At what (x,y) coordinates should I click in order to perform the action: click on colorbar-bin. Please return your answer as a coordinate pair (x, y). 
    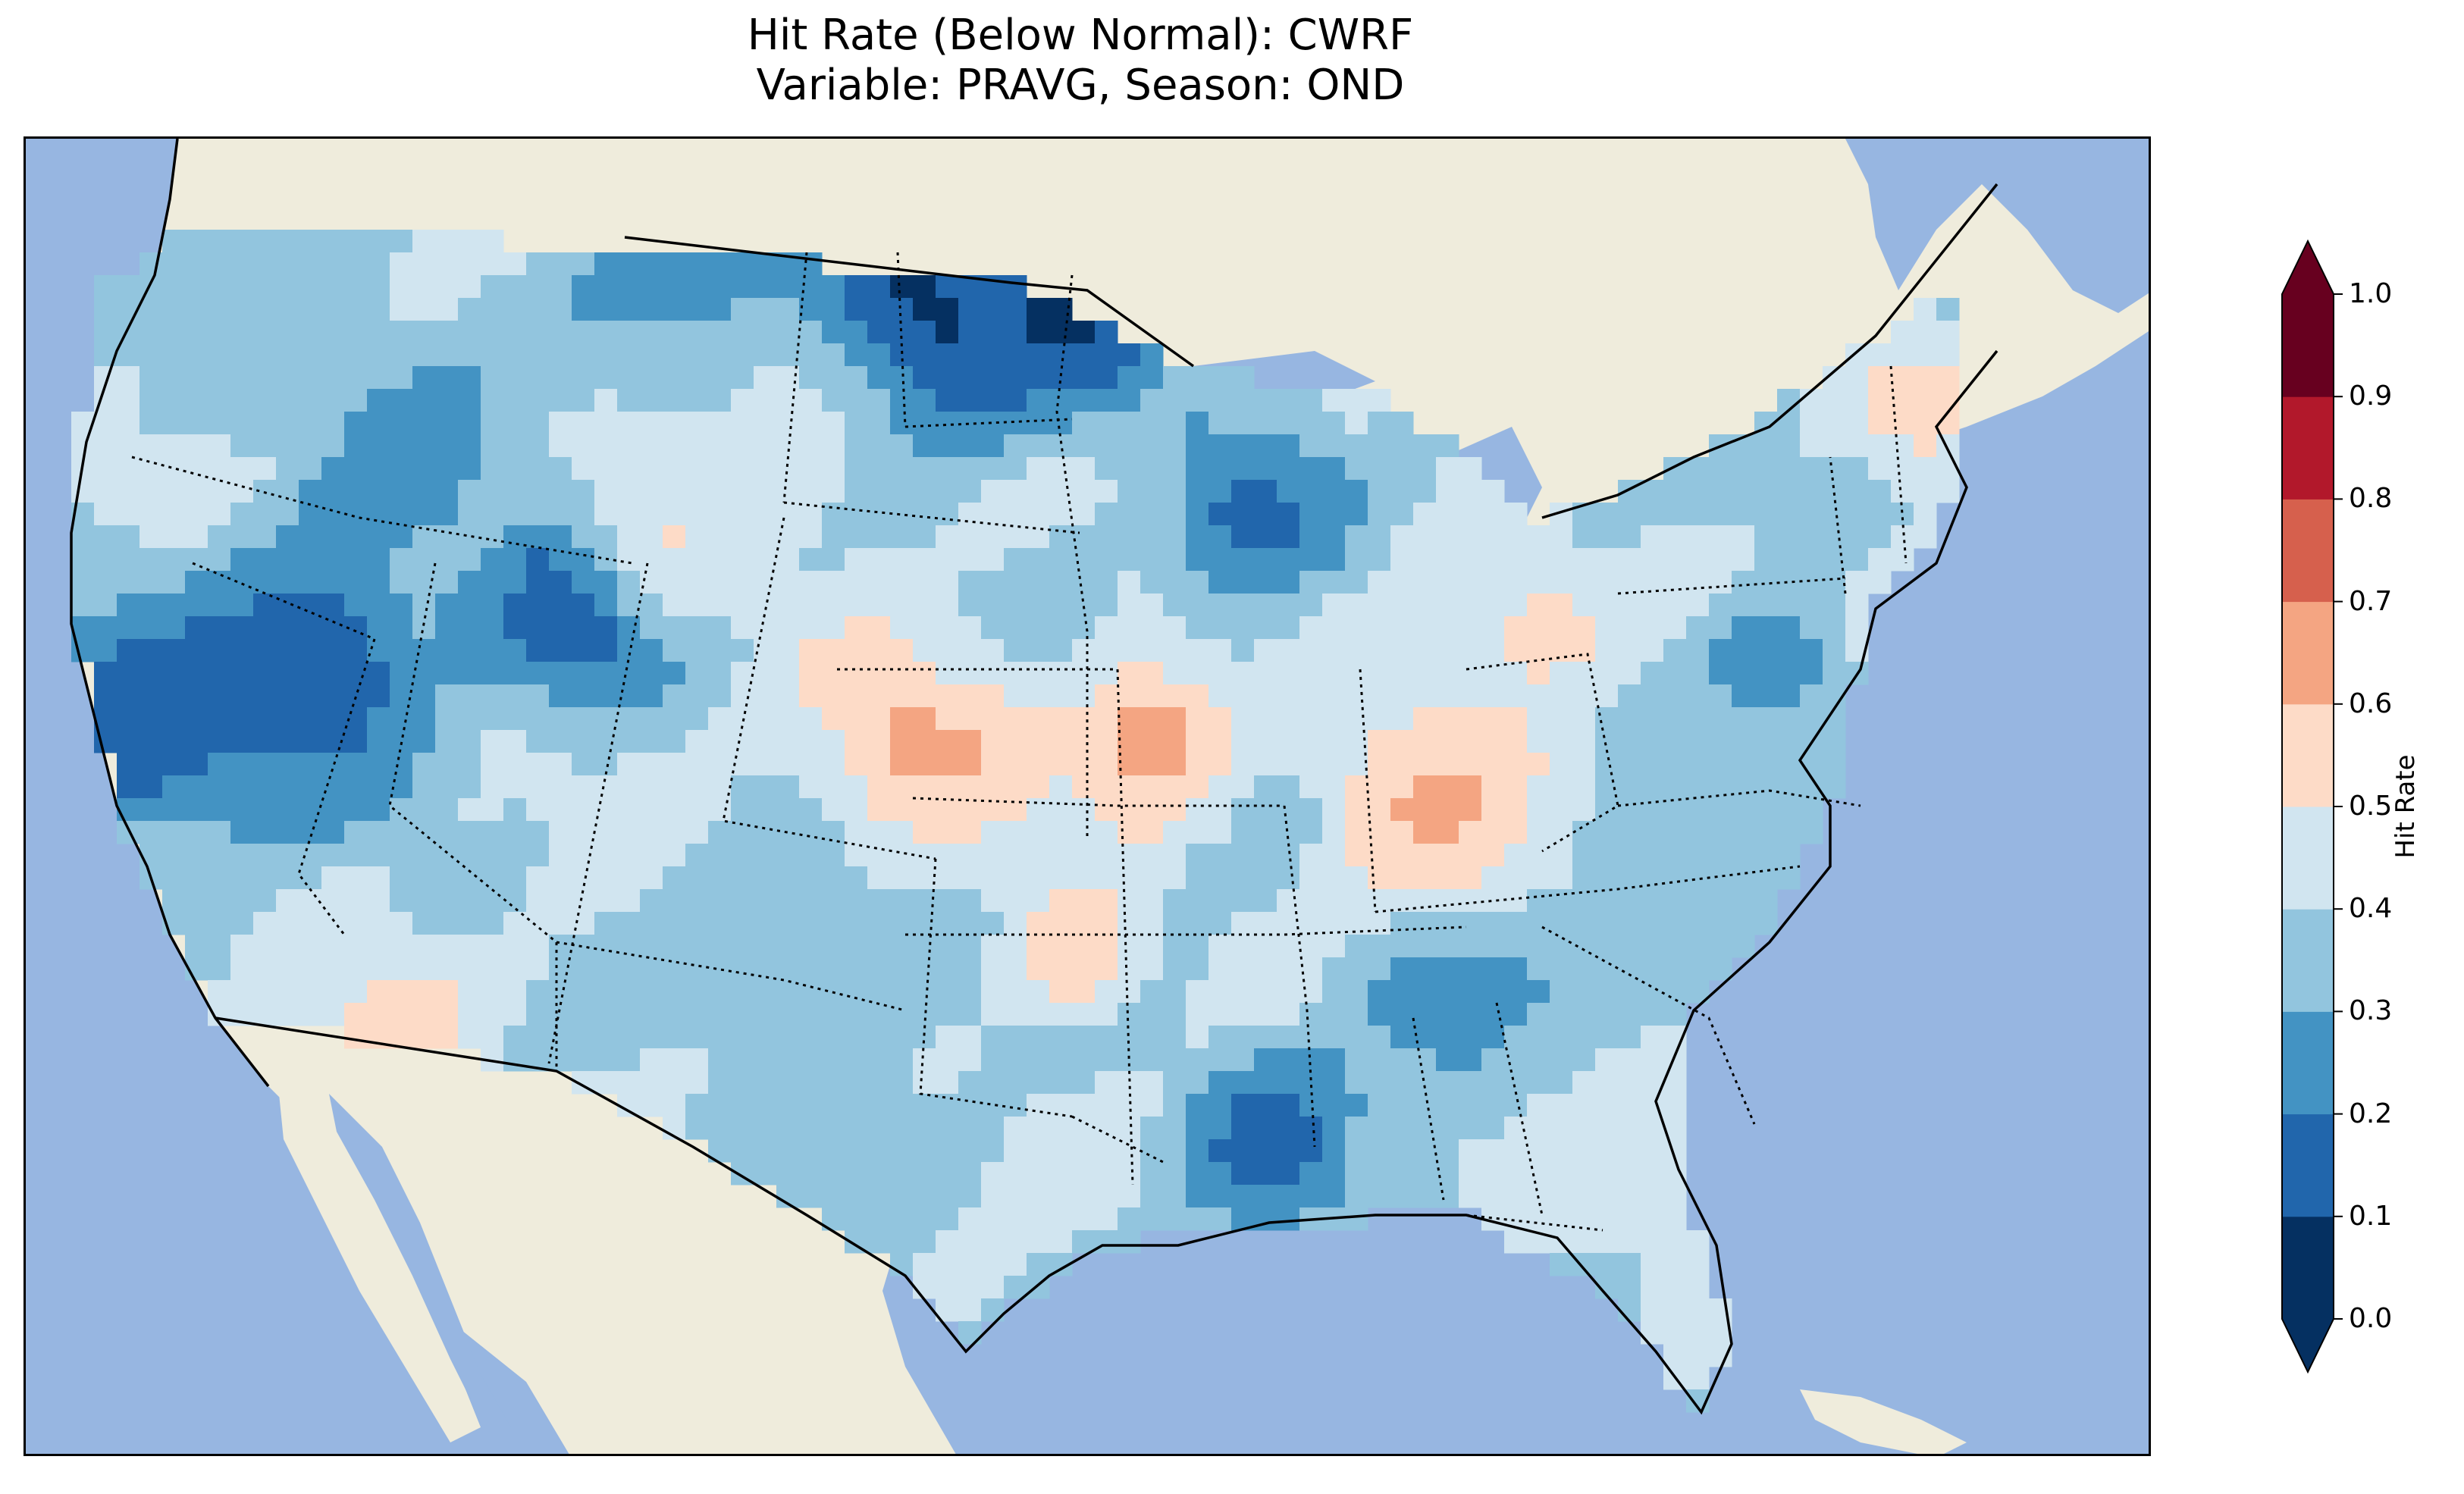
    Looking at the image, I should click on (2308, 960).